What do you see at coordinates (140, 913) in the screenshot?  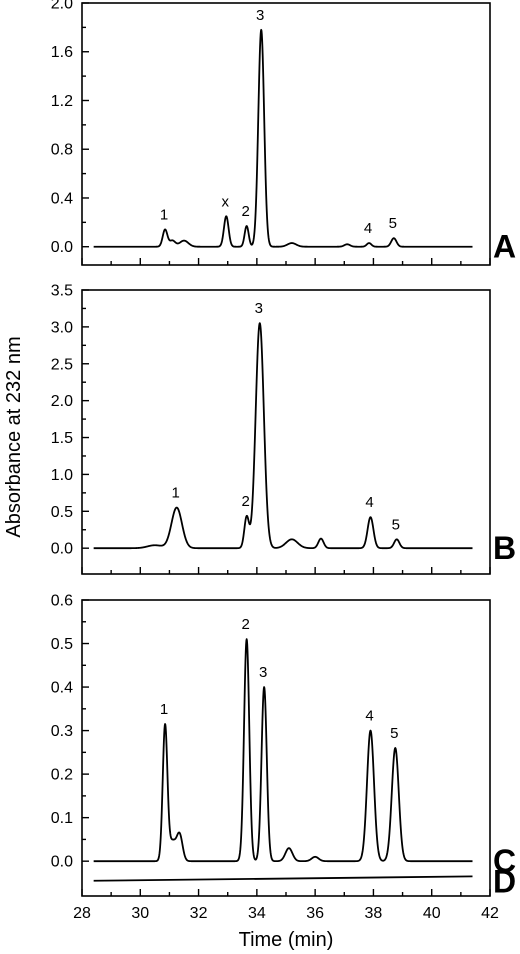 I see `x-tick-label: 30` at bounding box center [140, 913].